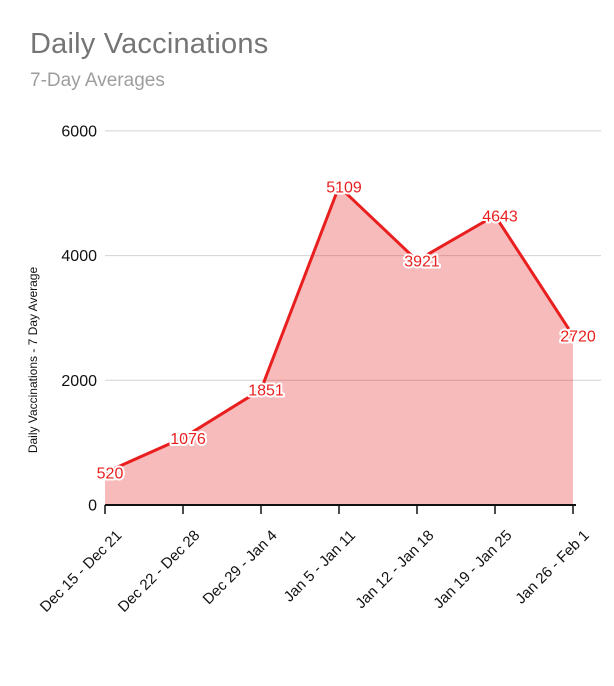 The image size is (614, 686). What do you see at coordinates (79, 381) in the screenshot?
I see `y-tick-label: 2000` at bounding box center [79, 381].